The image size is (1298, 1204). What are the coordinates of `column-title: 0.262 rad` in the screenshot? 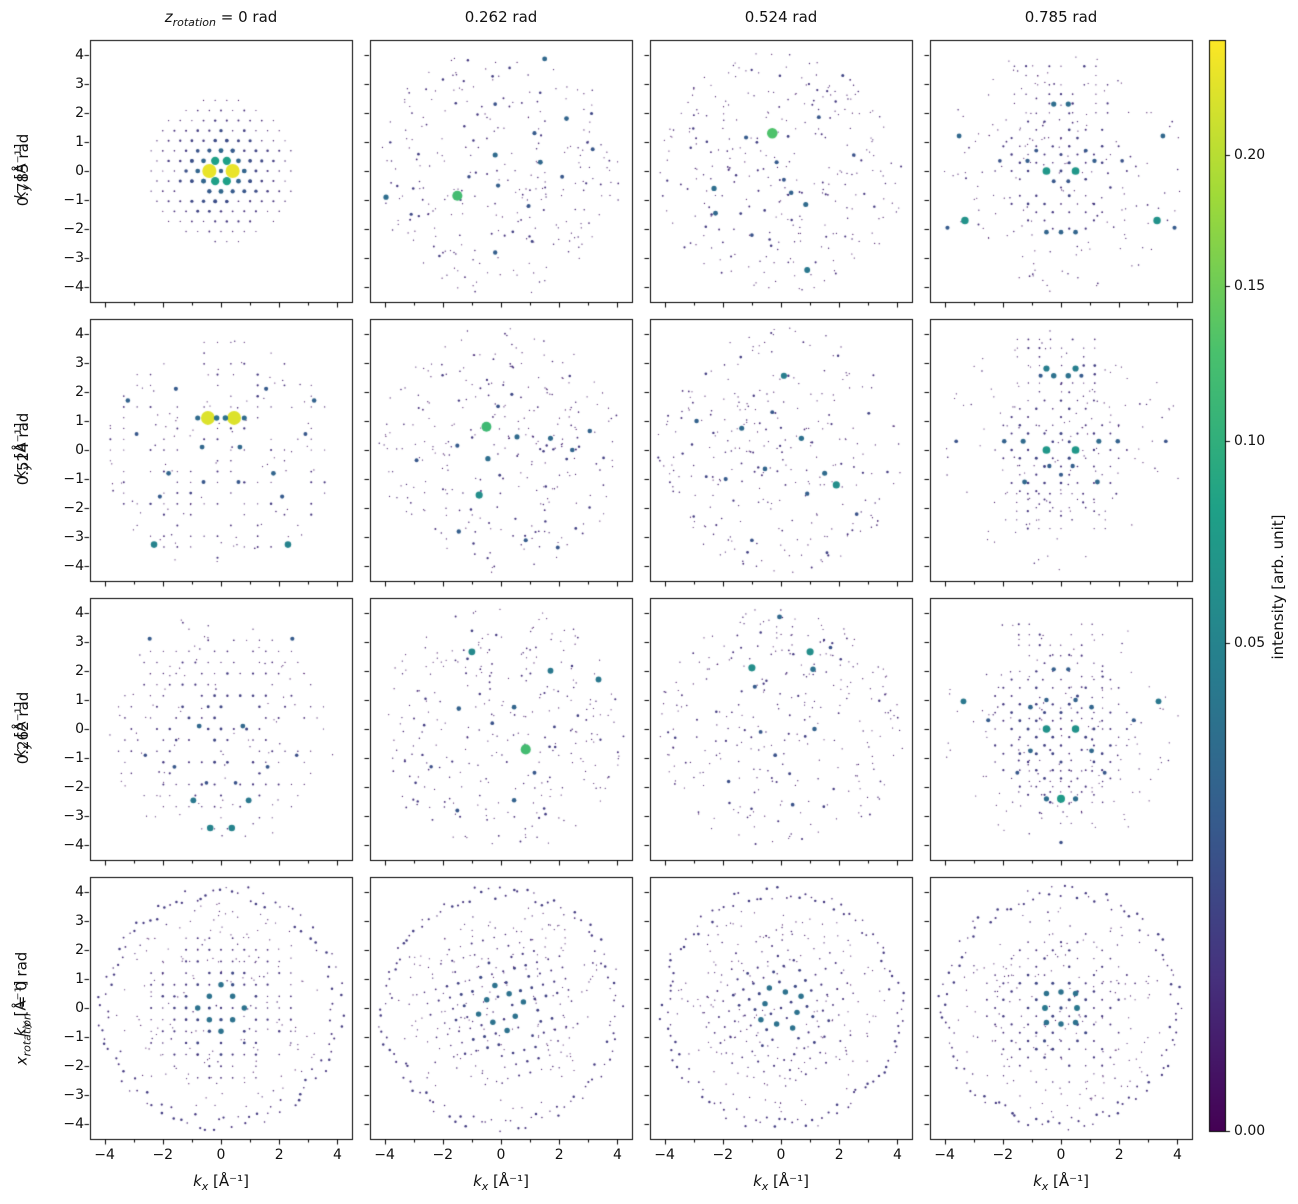 It's located at (501, 17).